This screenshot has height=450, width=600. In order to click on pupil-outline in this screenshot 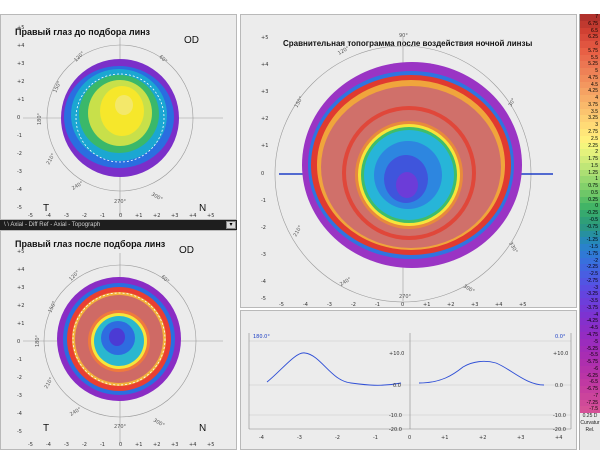, I will do `click(119, 339)`.